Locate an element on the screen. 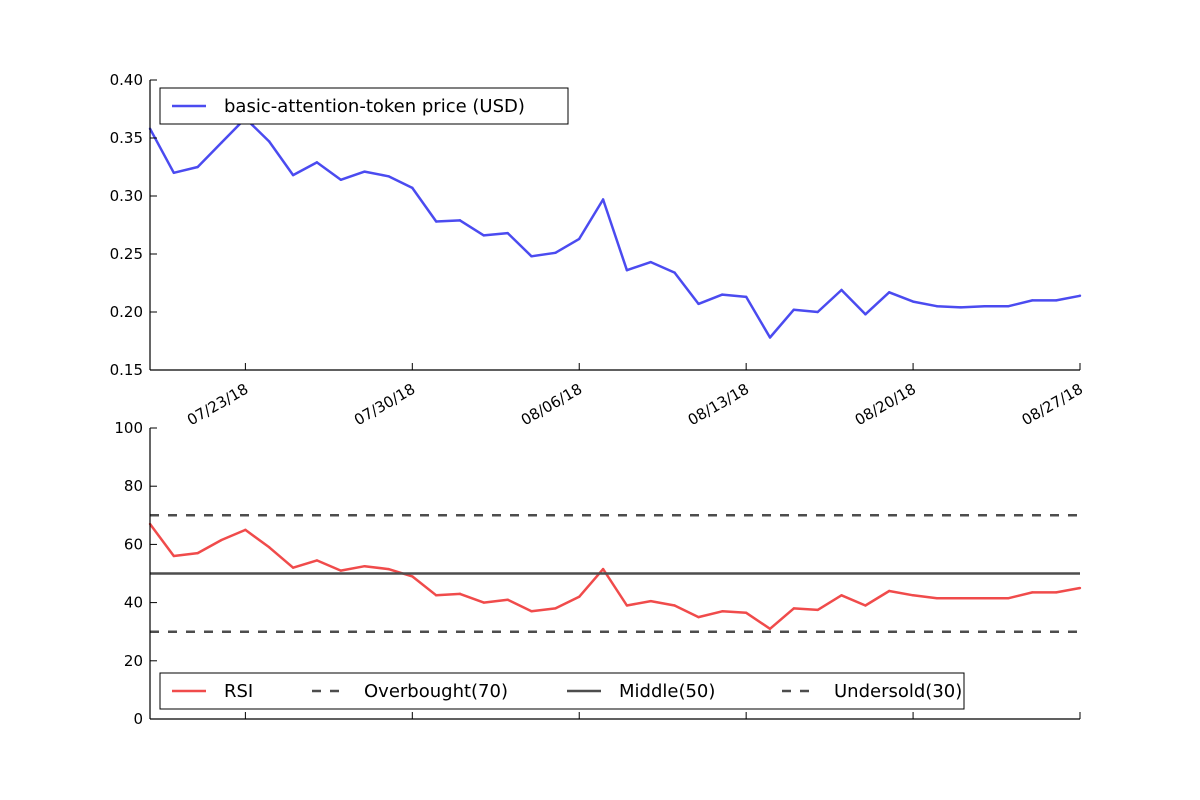  y-tick-label: 0.35 is located at coordinates (126, 138).